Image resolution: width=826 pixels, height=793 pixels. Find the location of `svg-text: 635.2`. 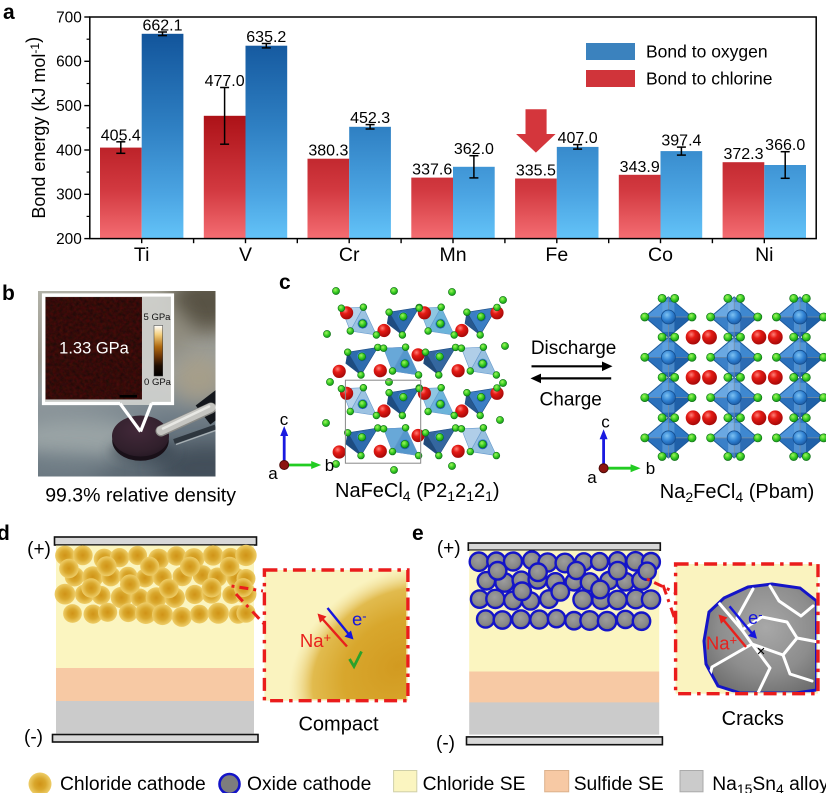

svg-text: 635.2 is located at coordinates (266, 37).